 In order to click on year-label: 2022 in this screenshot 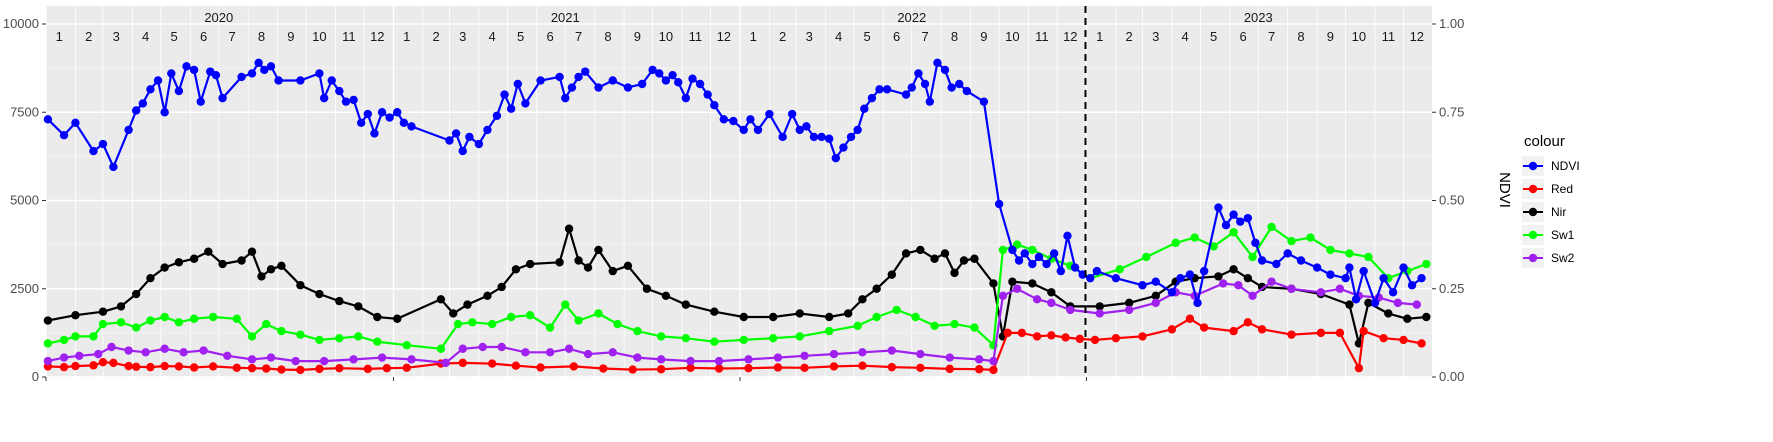, I will do `click(911, 17)`.